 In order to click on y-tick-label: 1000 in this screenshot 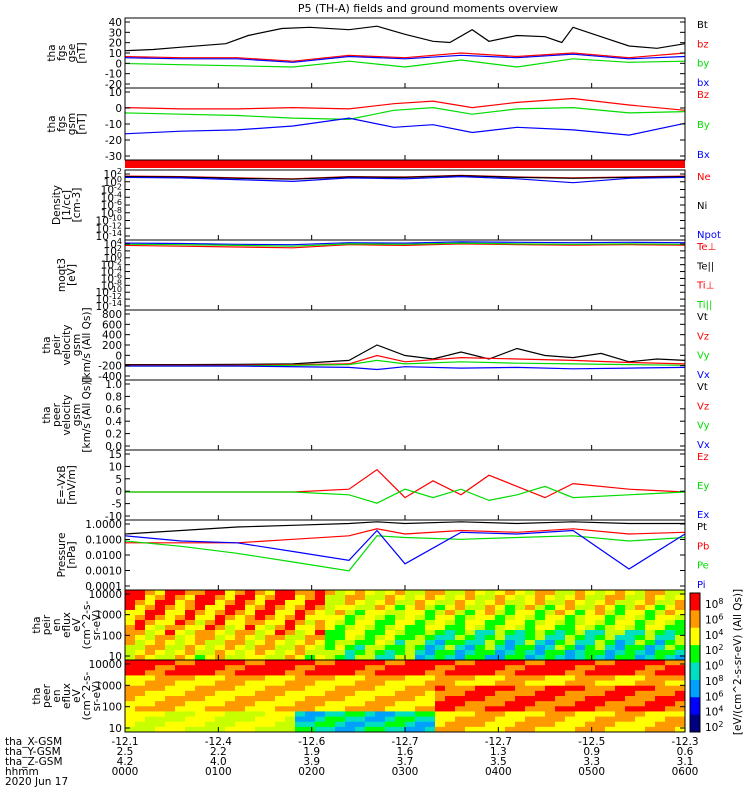, I will do `click(108, 686)`.